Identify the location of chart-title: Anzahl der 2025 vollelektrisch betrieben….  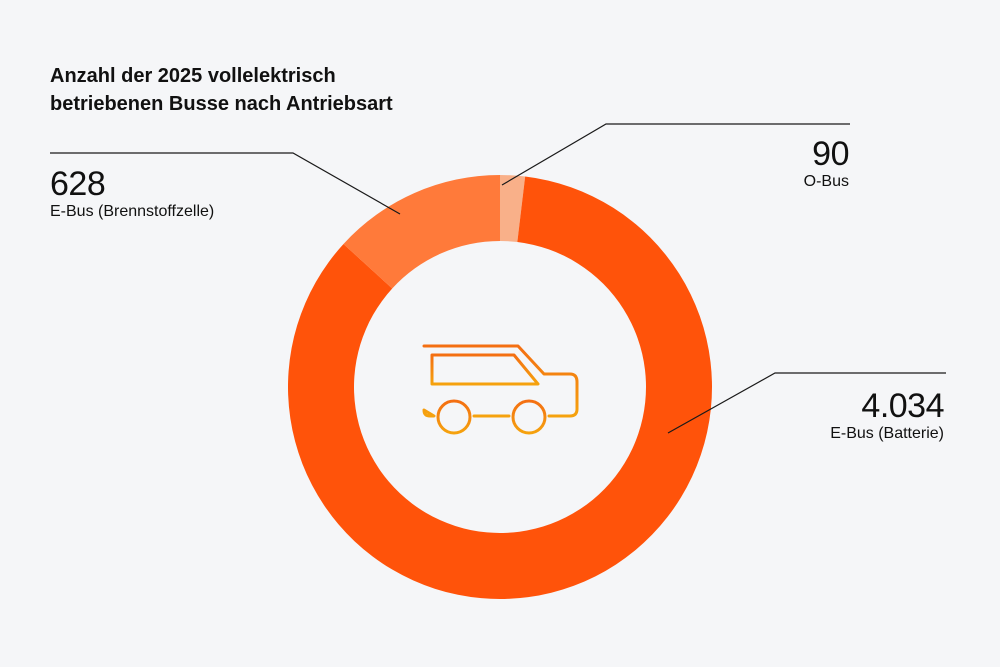
(221, 90).